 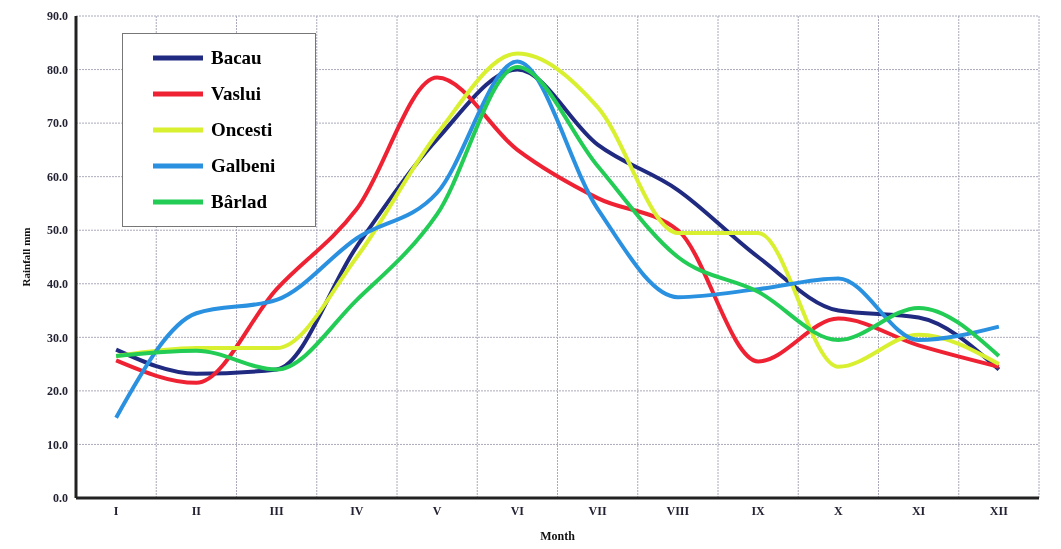 I want to click on x-tick-label: X, so click(x=839, y=510).